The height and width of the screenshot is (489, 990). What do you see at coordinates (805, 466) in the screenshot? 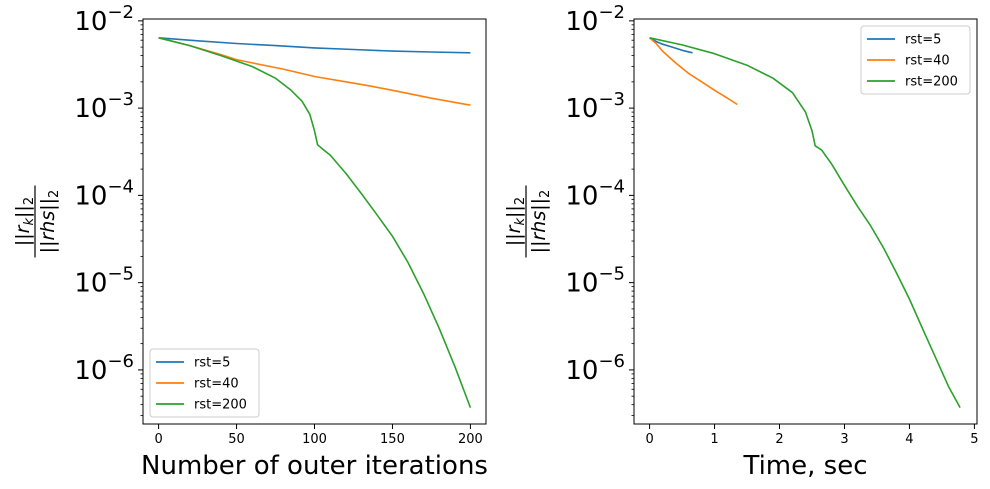
I see `x-axis-title: Time, sec` at bounding box center [805, 466].